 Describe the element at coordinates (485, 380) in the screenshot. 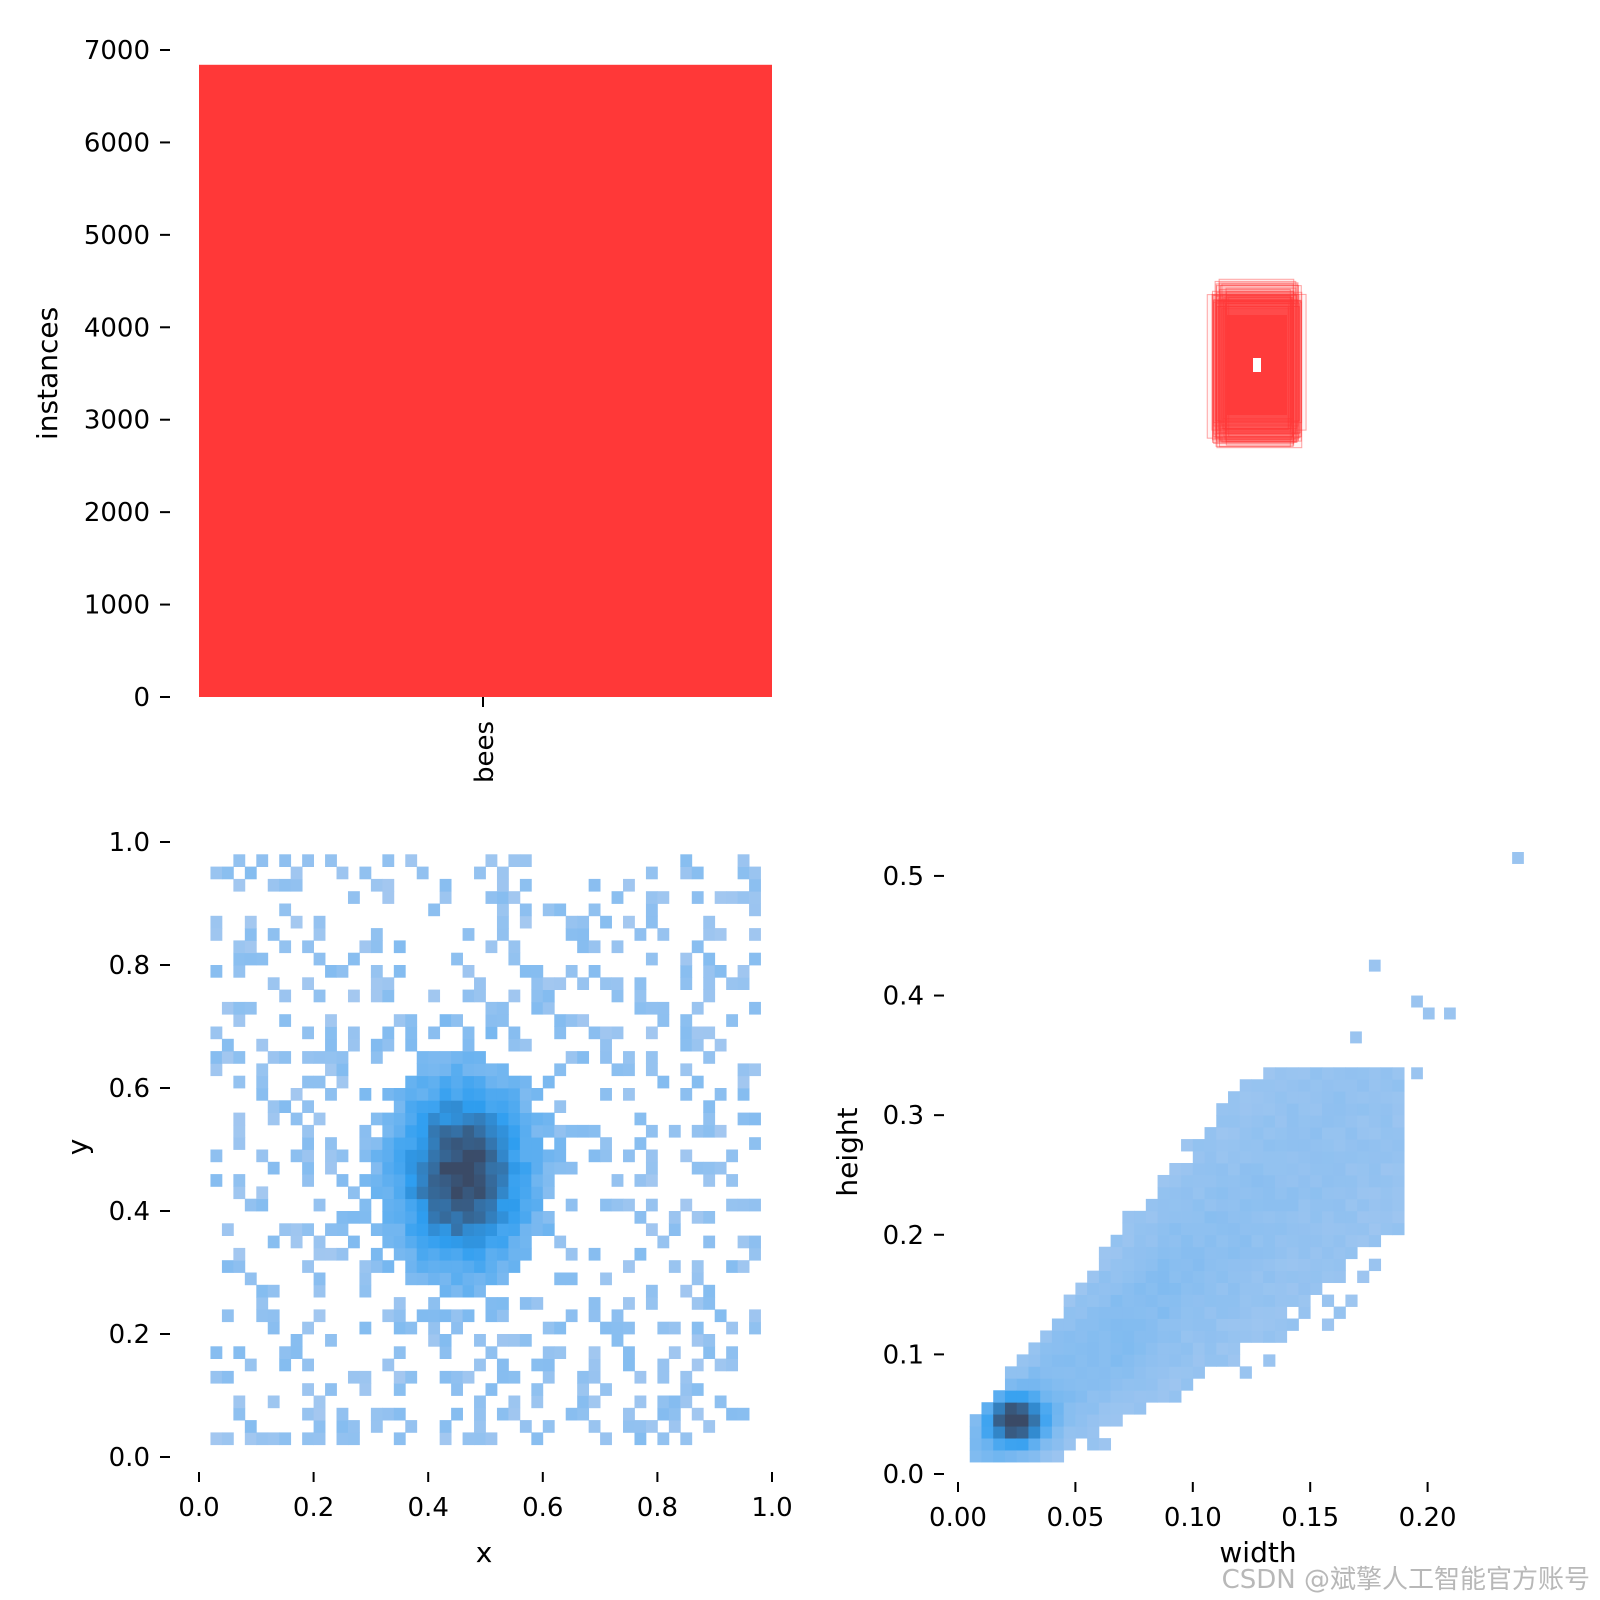

I see `bar-bees` at that location.